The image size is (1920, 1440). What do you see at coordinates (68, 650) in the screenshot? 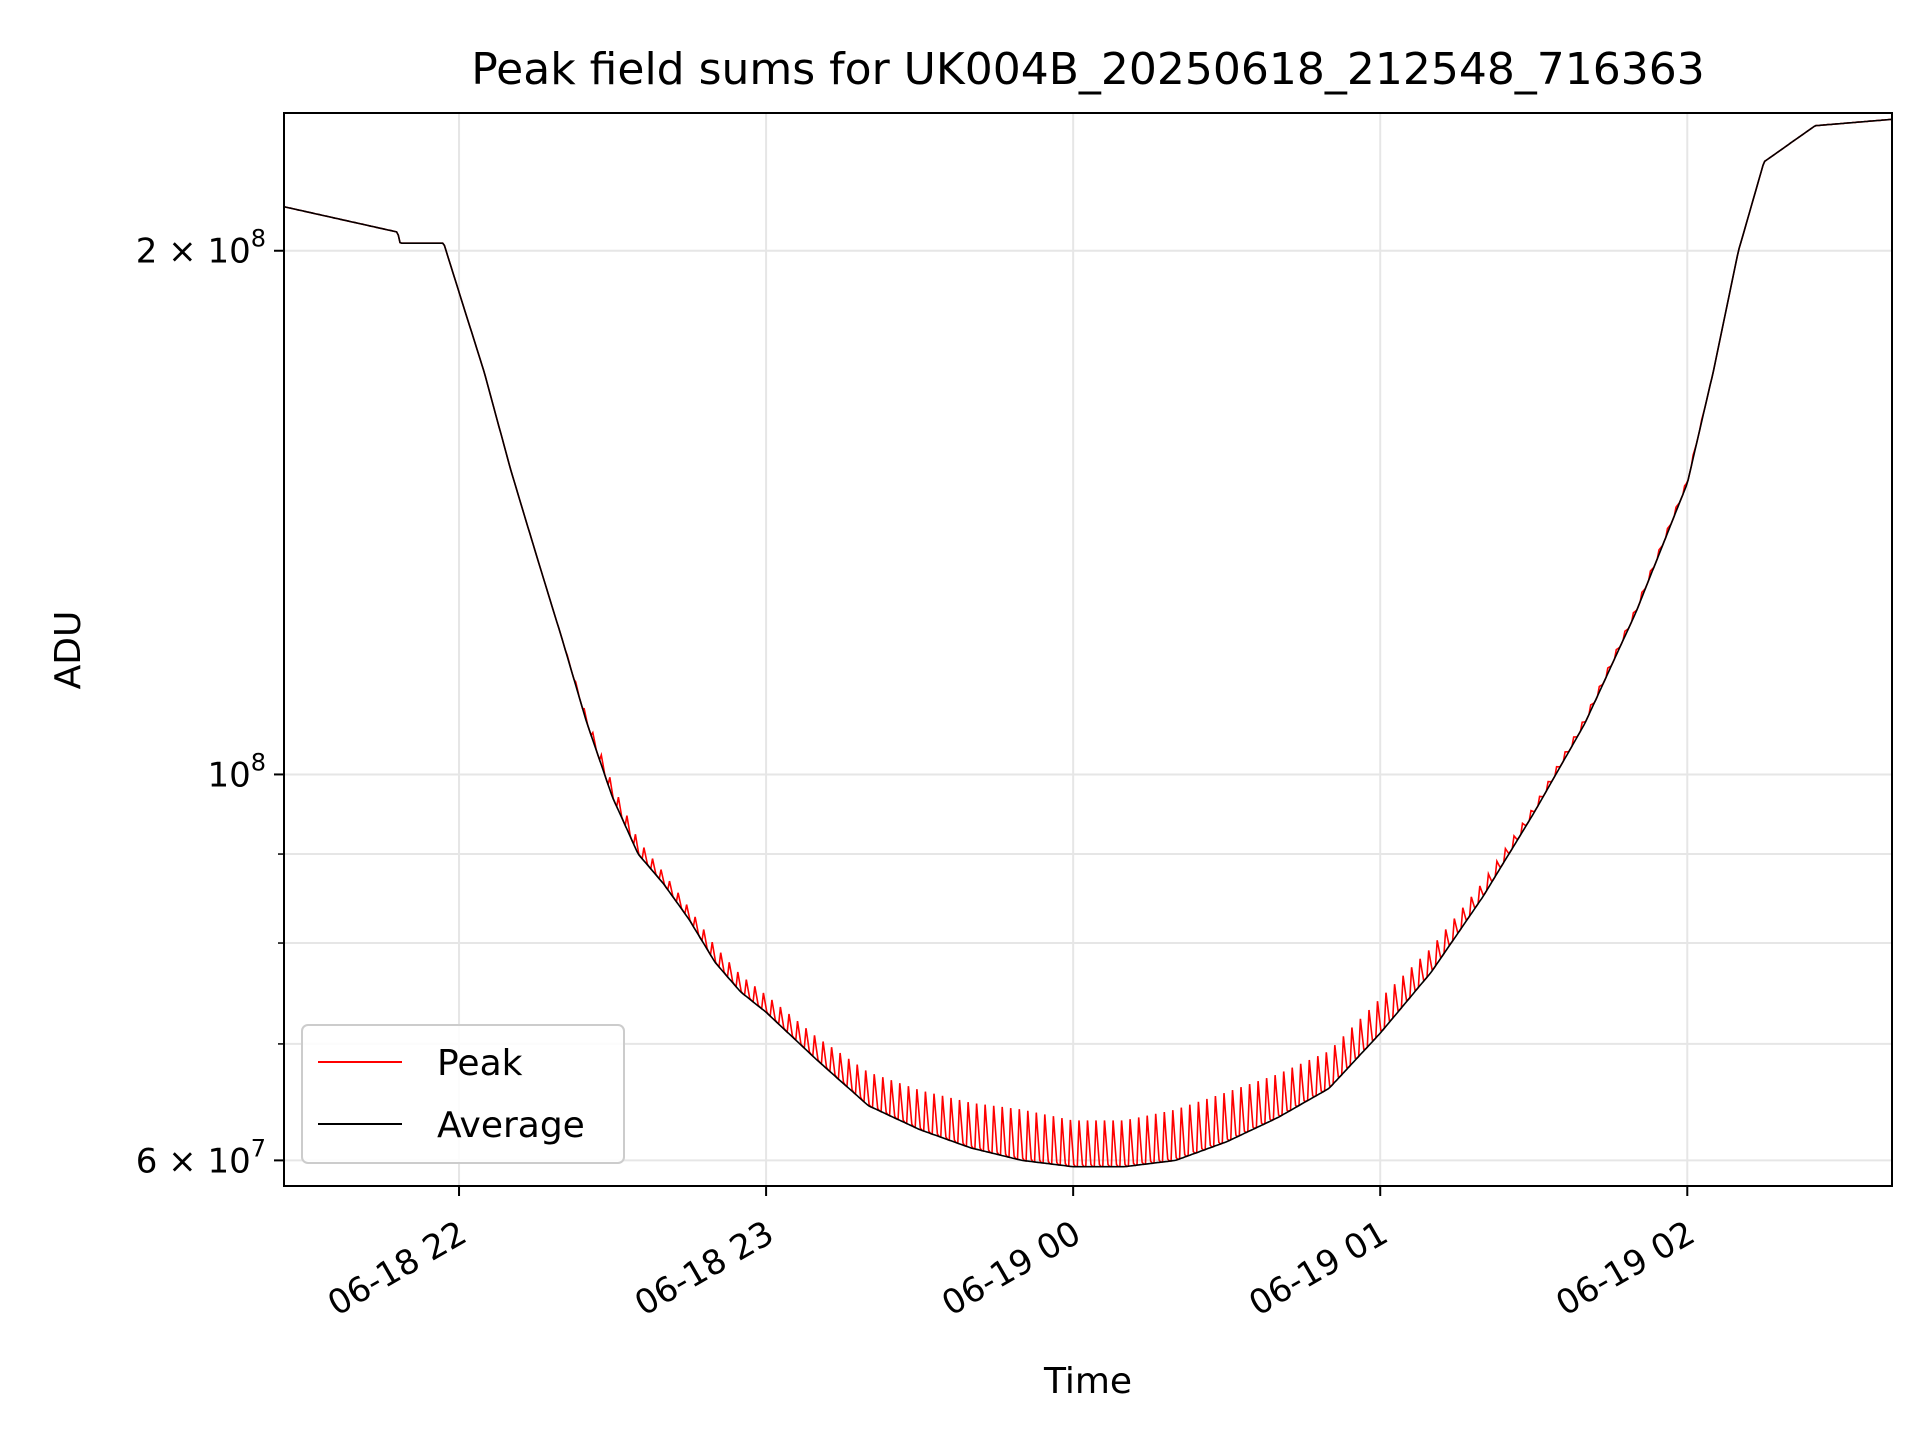
I see `y-axis-label: ADU` at bounding box center [68, 650].